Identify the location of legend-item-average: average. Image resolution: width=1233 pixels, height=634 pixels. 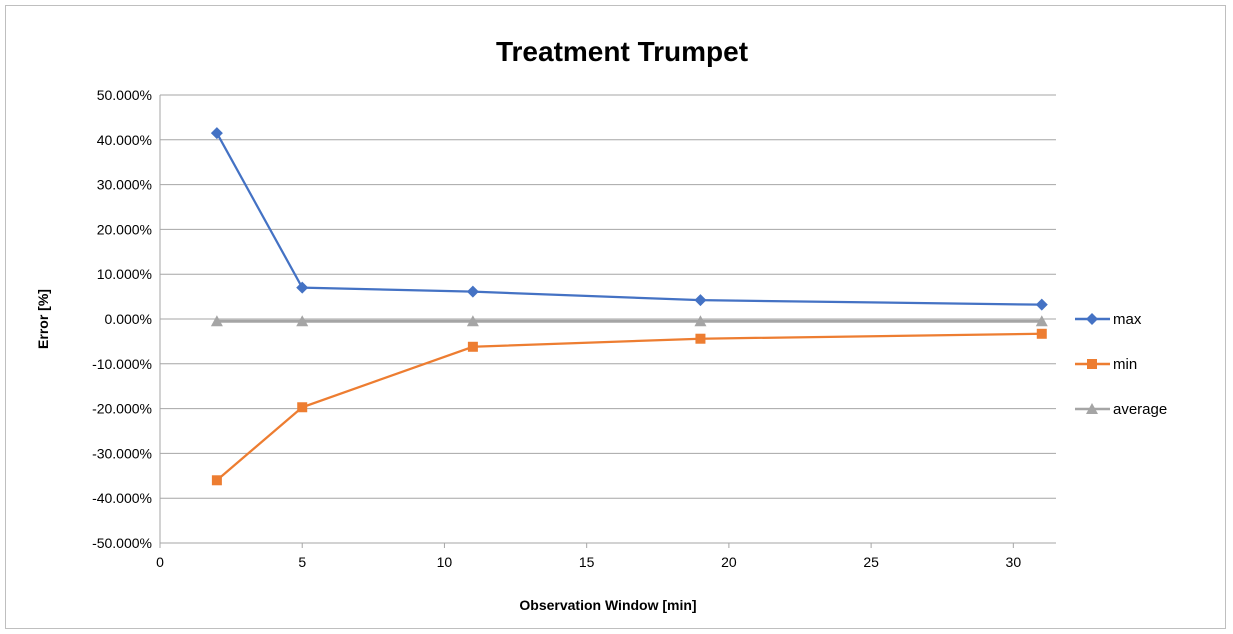
(1121, 409).